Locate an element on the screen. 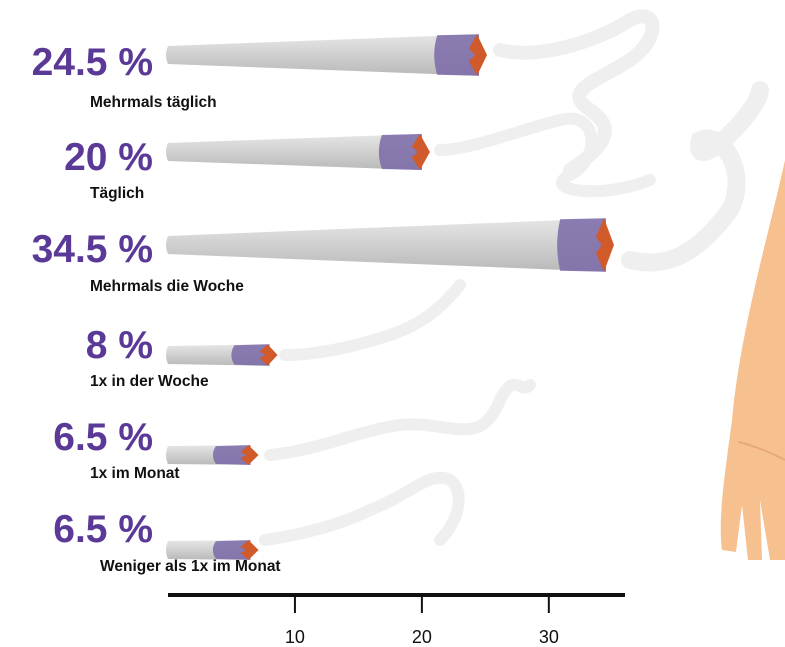  hand-illustration is located at coordinates (752, 360).